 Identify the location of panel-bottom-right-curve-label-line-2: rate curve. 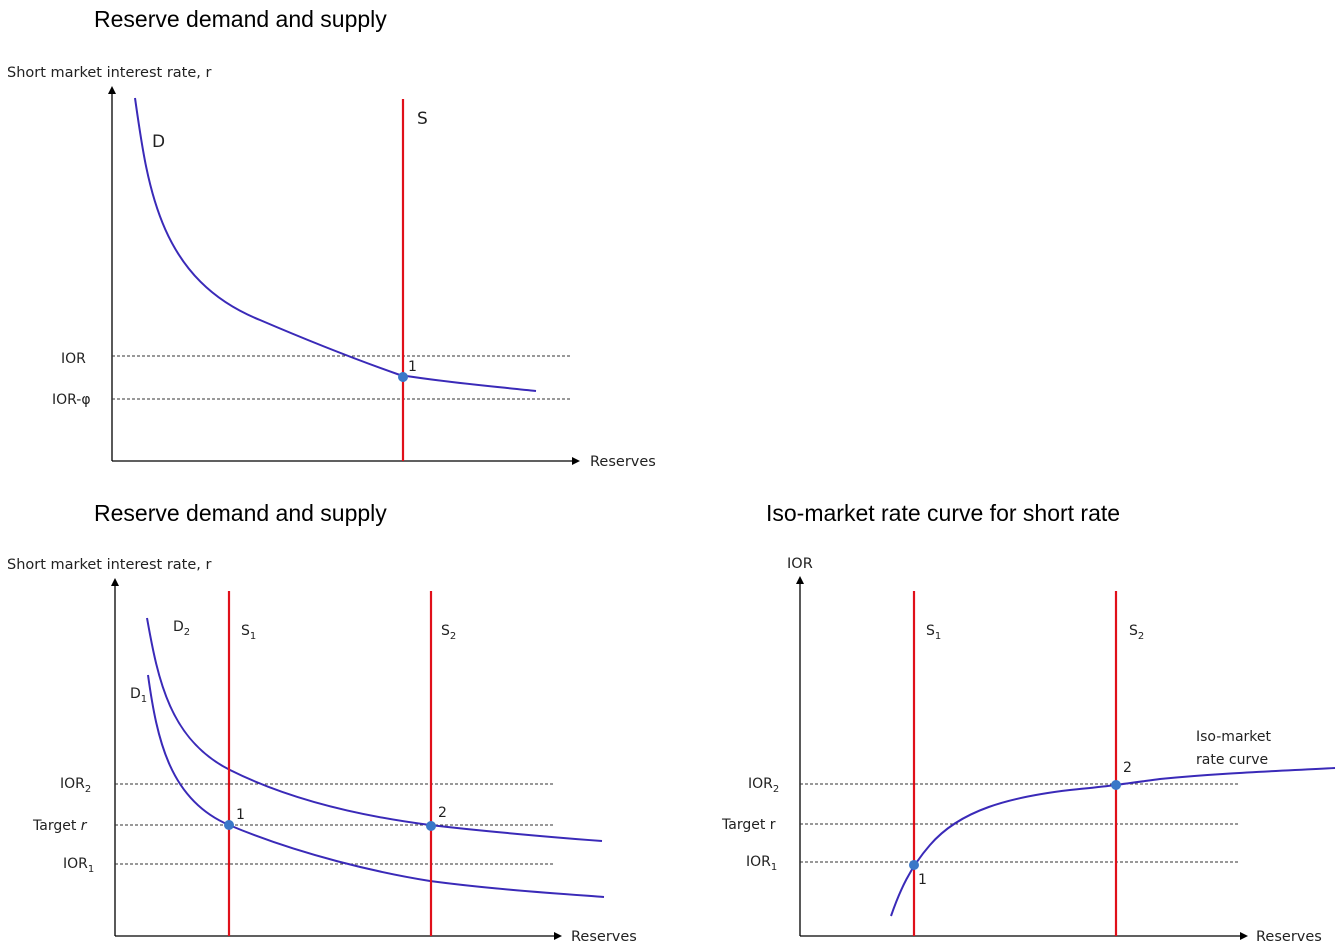
(1232, 760).